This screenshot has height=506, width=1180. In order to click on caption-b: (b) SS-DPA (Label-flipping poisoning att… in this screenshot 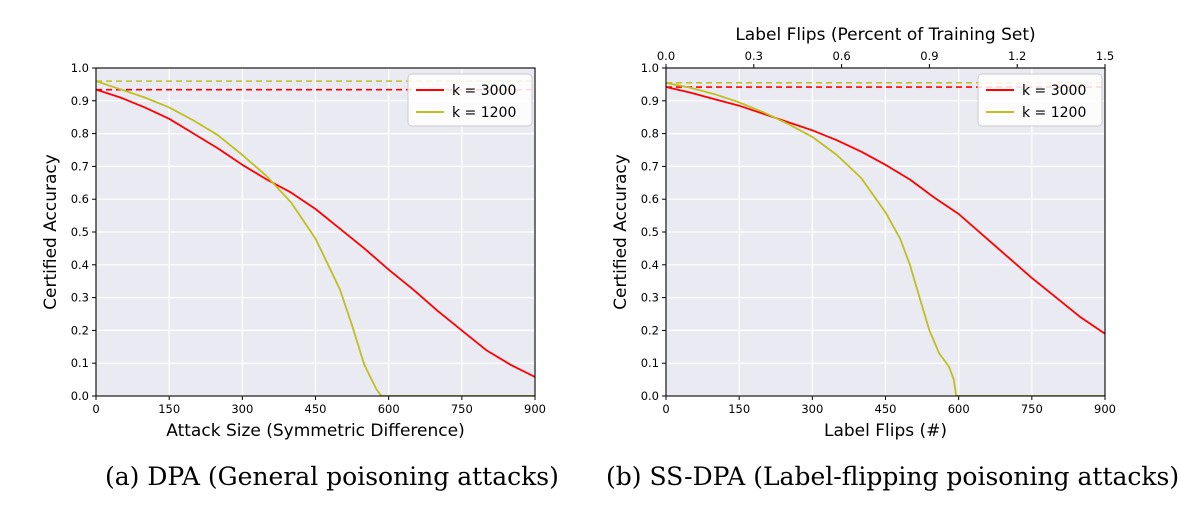, I will do `click(893, 476)`.